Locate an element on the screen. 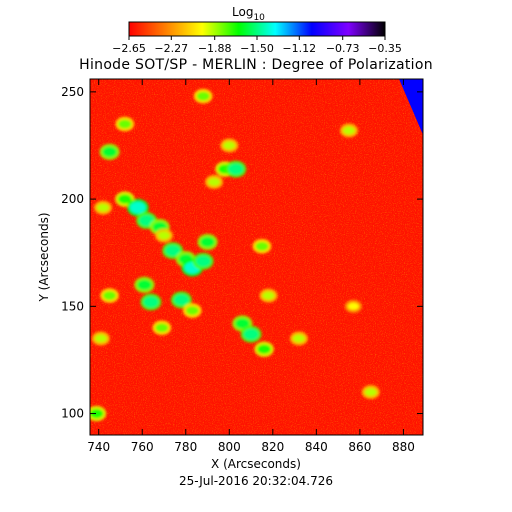 Image resolution: width=512 pixels, height=512 pixels. colorbar-bar is located at coordinates (257, 29).